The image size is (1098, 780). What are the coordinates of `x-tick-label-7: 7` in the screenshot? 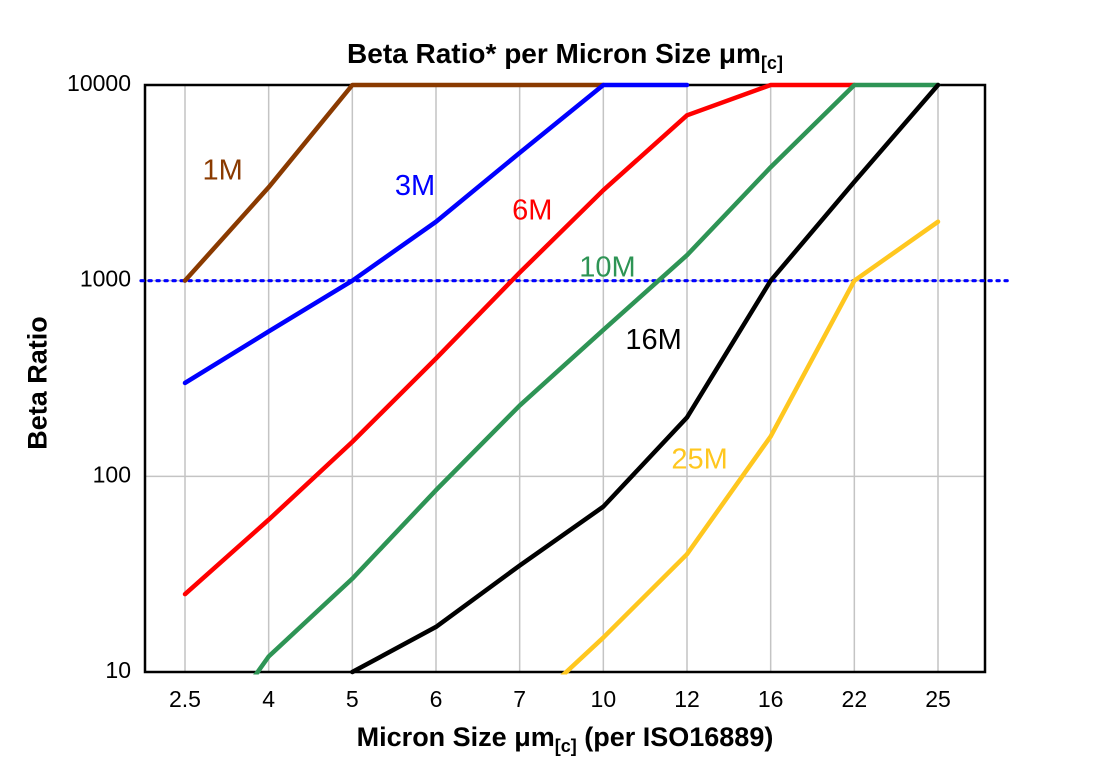 It's located at (519, 699).